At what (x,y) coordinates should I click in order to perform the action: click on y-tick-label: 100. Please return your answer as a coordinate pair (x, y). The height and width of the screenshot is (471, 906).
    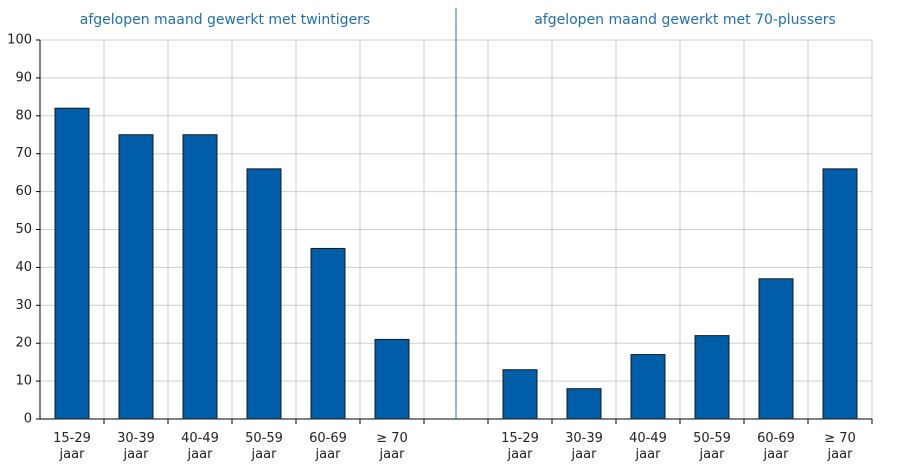
    Looking at the image, I should click on (19, 40).